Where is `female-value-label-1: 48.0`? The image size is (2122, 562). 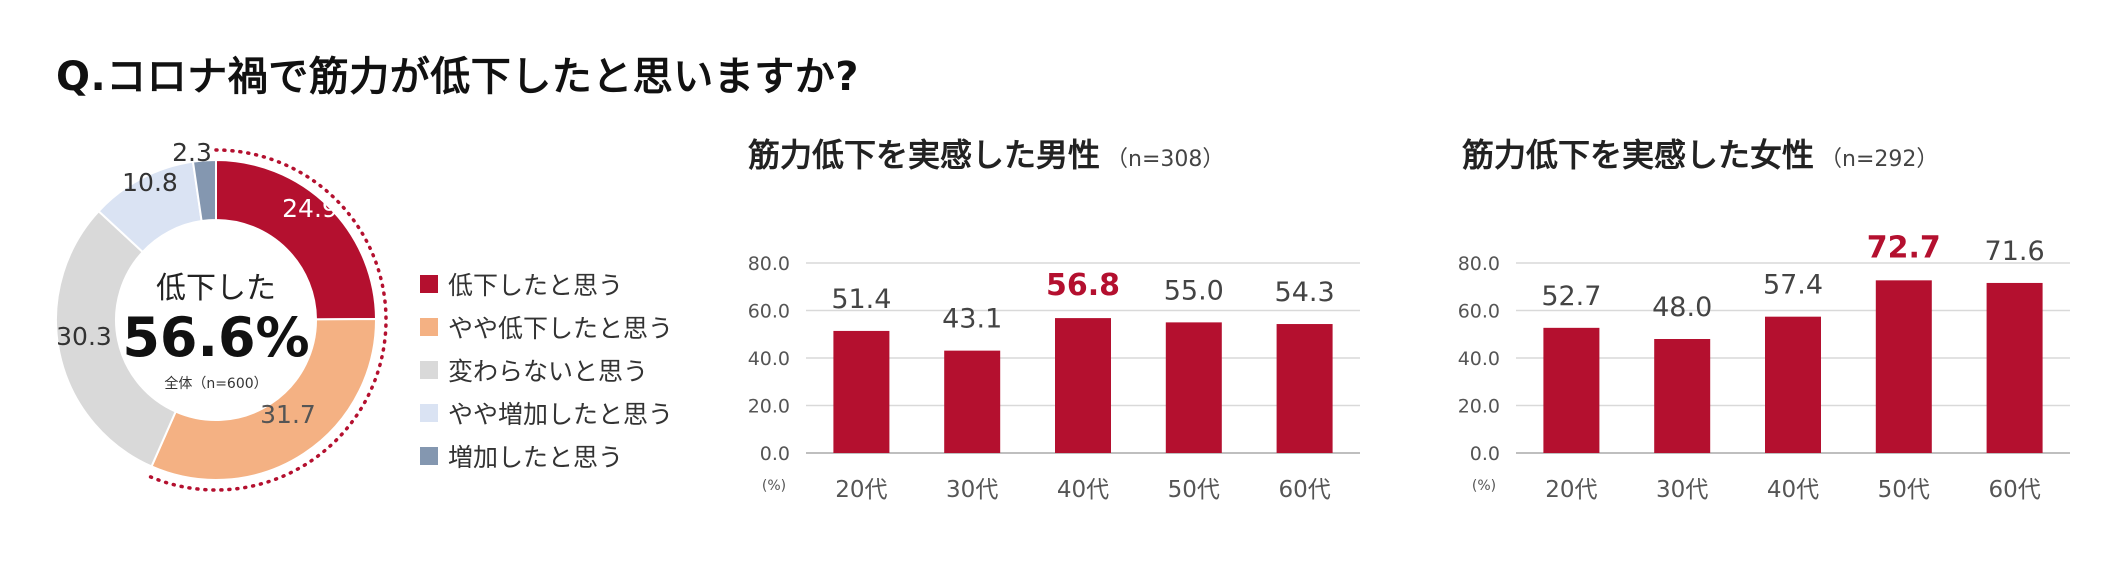 female-value-label-1: 48.0 is located at coordinates (1682, 307).